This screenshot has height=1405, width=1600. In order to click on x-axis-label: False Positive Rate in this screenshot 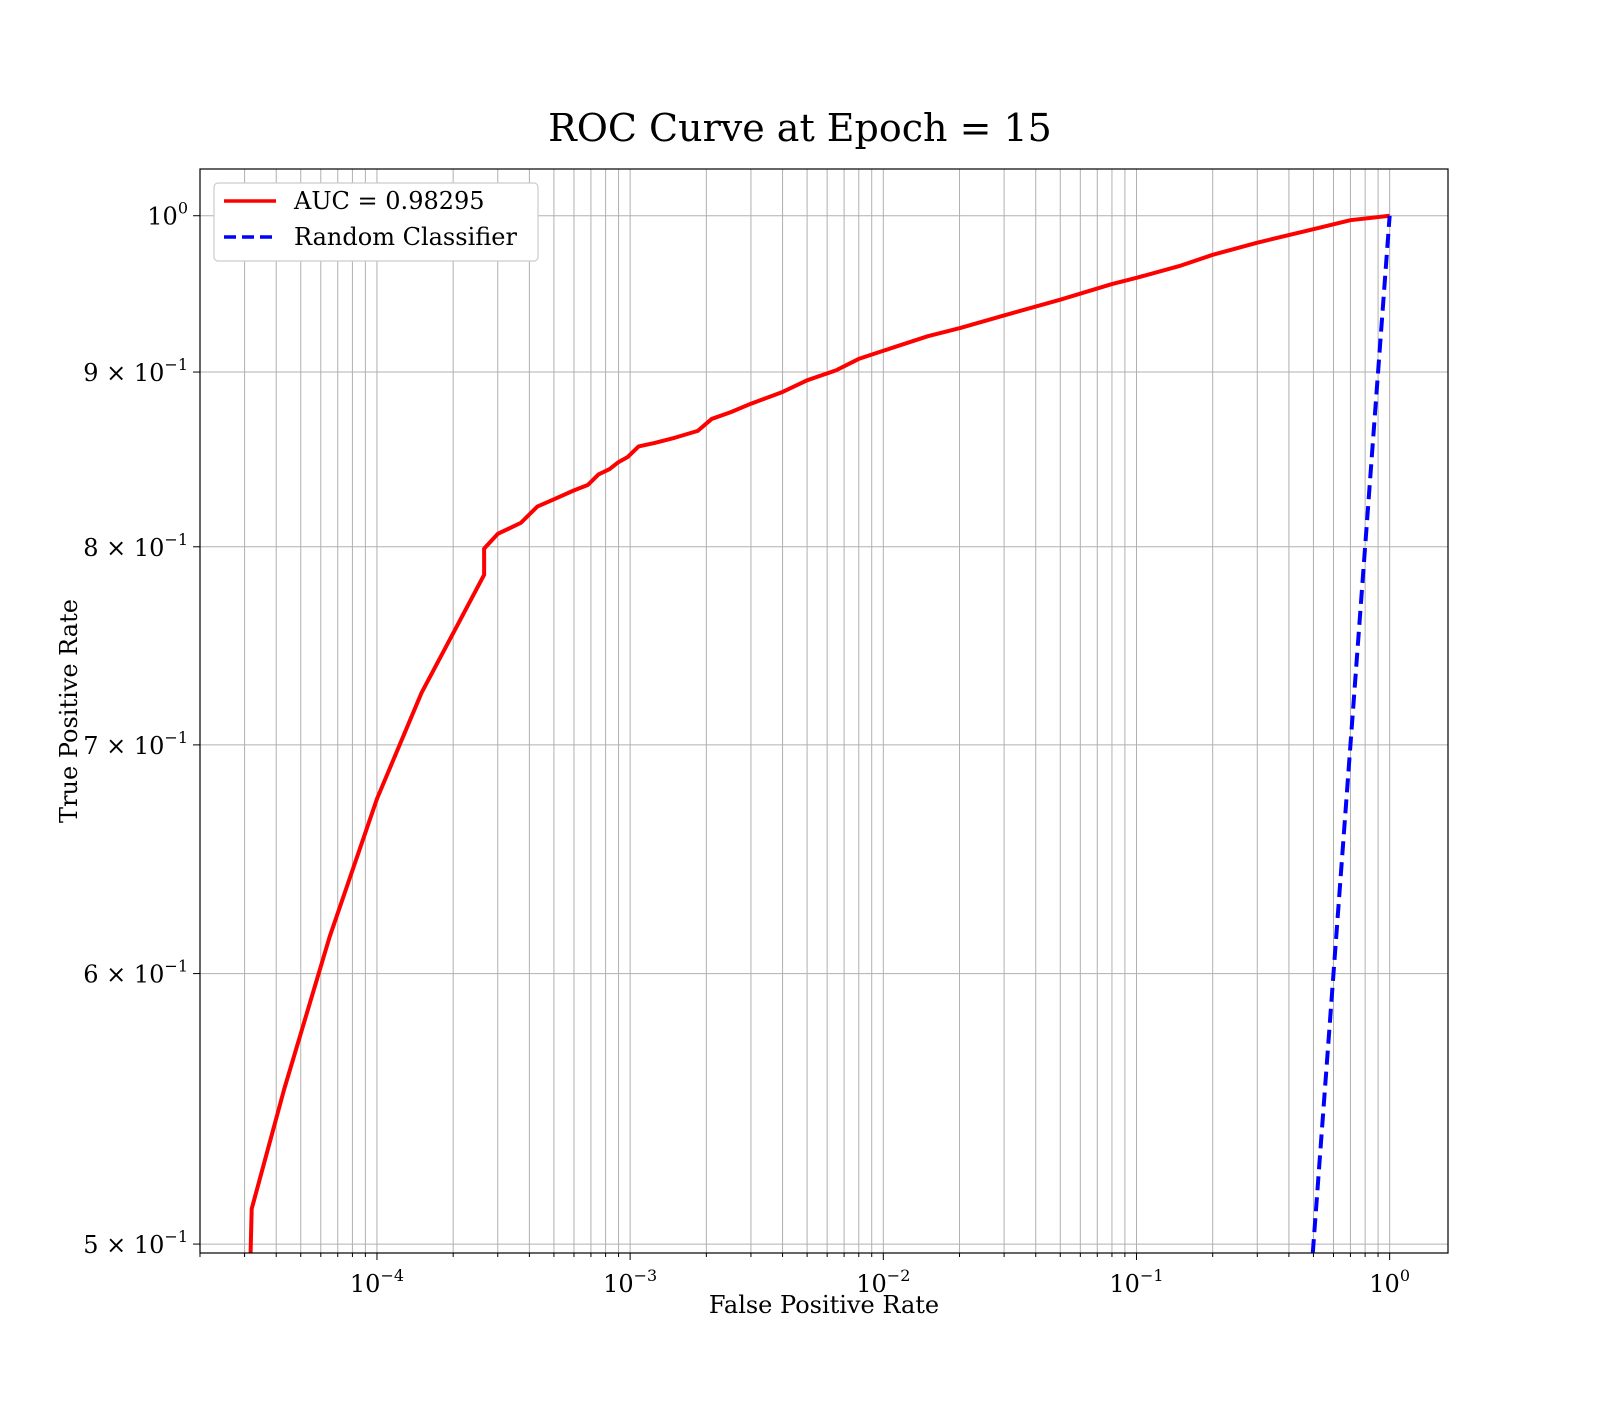, I will do `click(824, 1305)`.